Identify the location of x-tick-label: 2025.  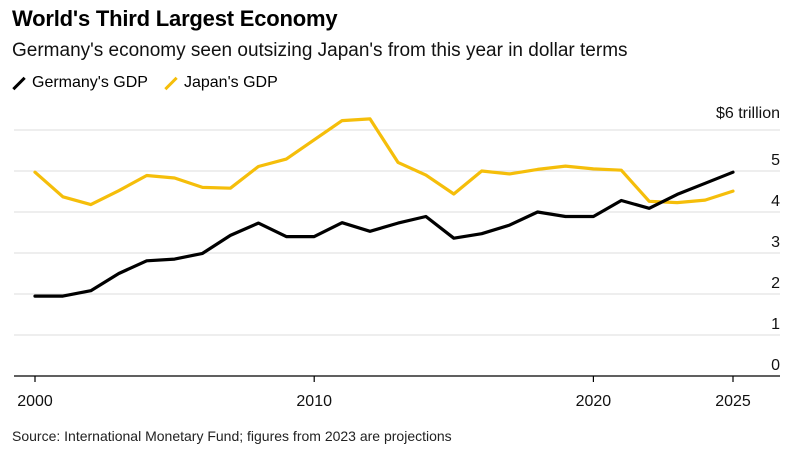
(733, 401).